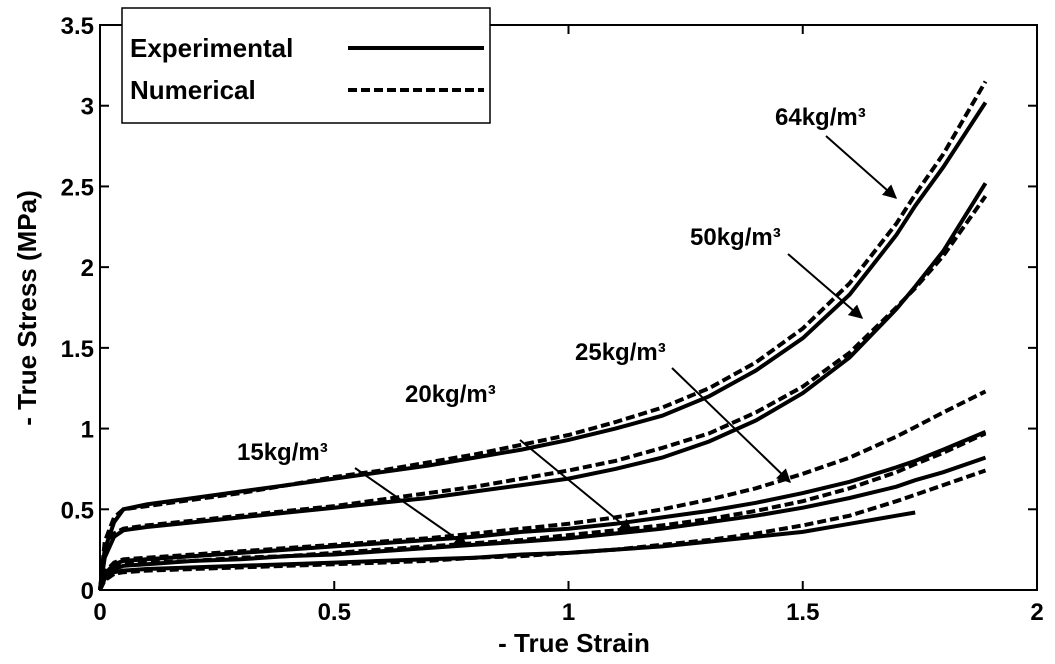  I want to click on y-tick-label: 1, so click(87, 430).